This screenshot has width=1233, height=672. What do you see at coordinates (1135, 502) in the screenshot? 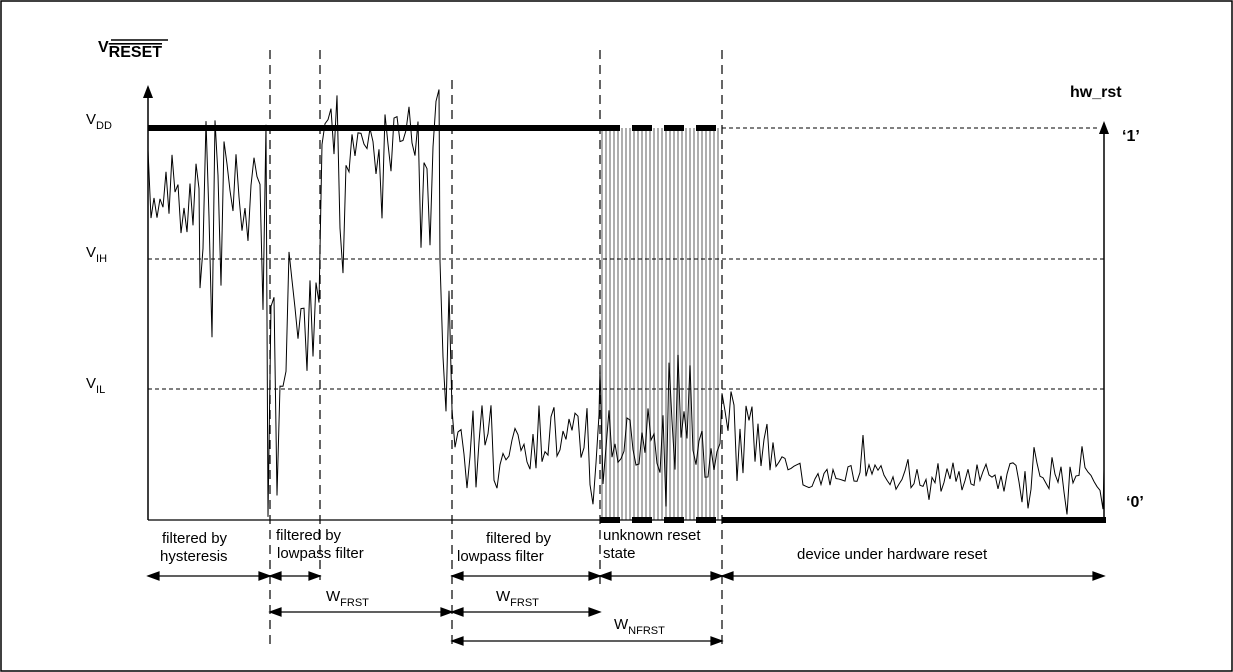
I see `logic-zero-label: ‘0’` at bounding box center [1135, 502].